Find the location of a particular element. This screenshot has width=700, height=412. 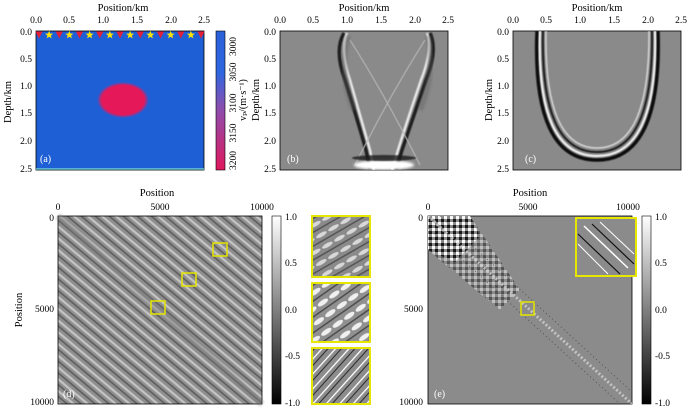

panel-d-label: (d) is located at coordinates (69, 394).